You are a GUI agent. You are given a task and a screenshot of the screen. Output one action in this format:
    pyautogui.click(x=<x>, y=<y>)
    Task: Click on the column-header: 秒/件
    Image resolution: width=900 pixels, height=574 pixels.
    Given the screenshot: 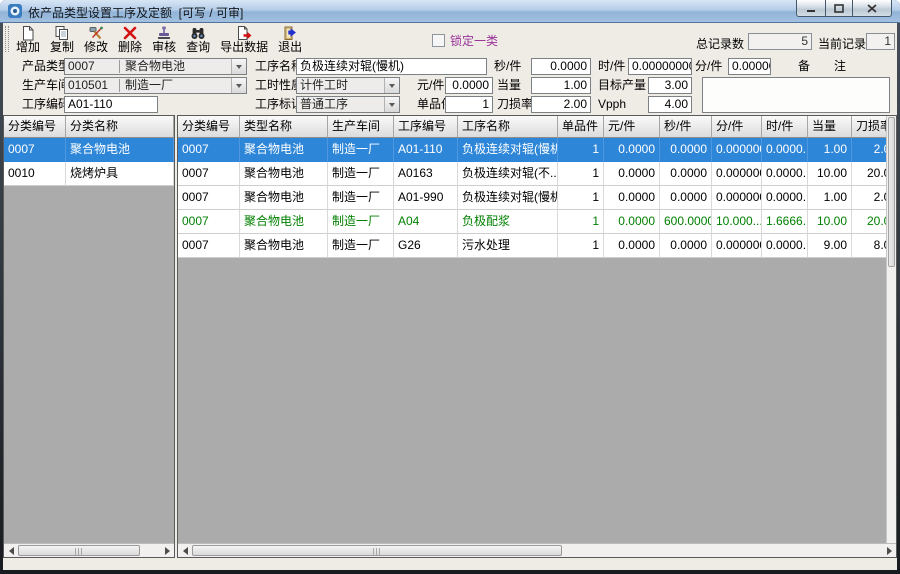 What is the action you would take?
    pyautogui.click(x=686, y=127)
    